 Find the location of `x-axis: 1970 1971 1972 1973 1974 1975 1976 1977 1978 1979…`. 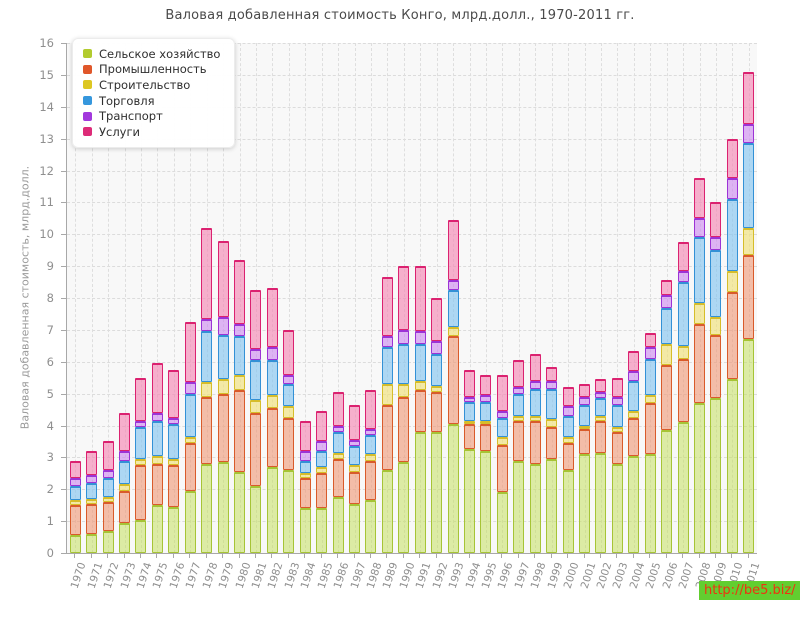

x-axis: 1970 1971 1972 1973 1974 1975 1976 1977 1978 1979… is located at coordinates (414, 577).